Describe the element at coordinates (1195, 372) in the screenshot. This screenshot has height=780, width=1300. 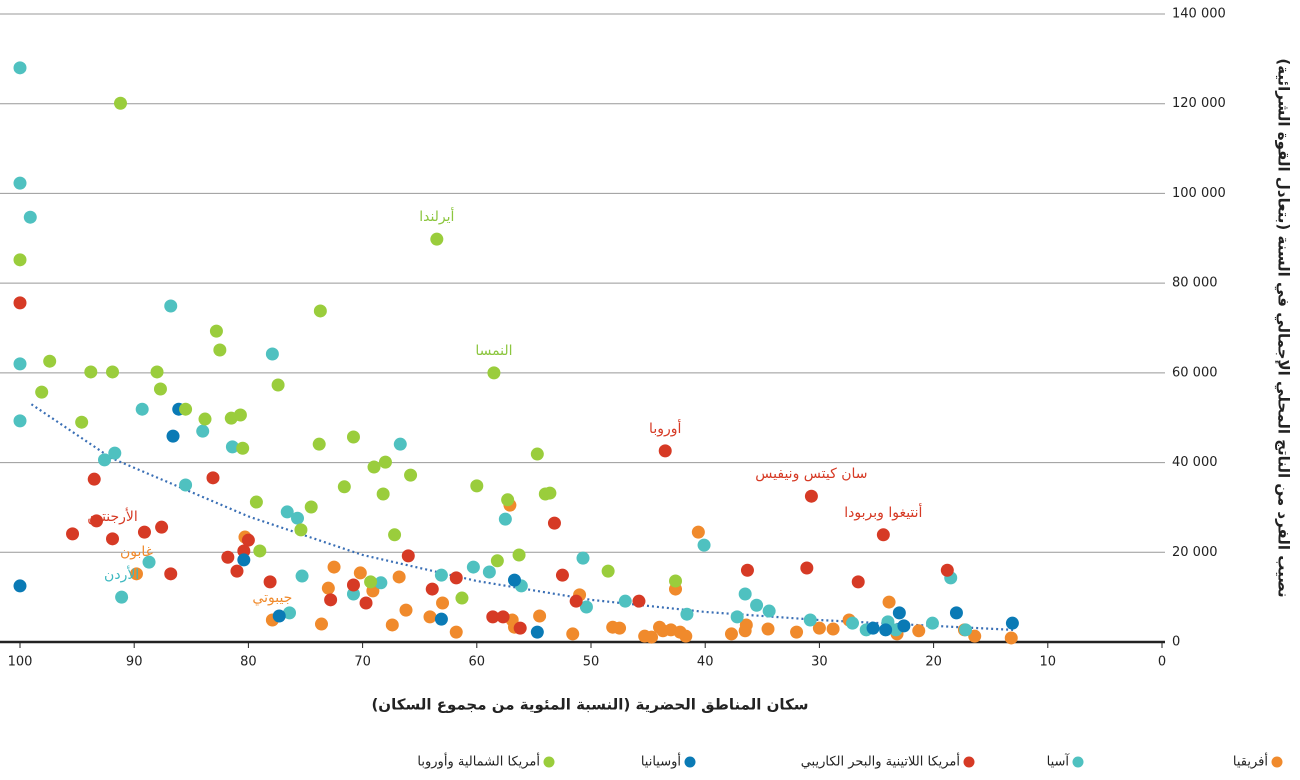
I see `y-tick-label: 60 000` at that location.